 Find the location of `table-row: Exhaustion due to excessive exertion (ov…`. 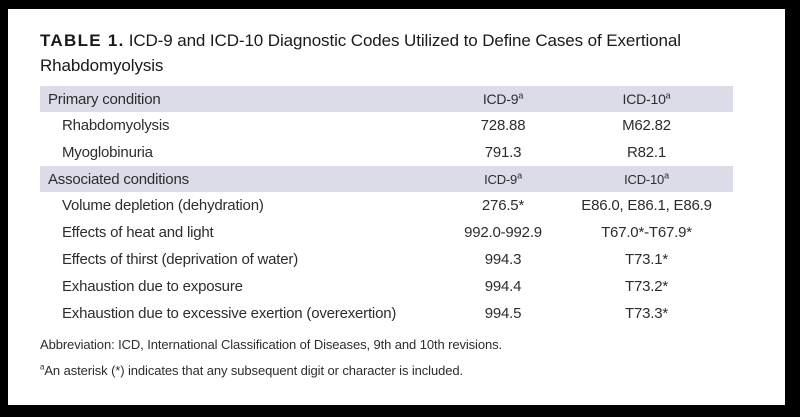

table-row: Exhaustion due to excessive exertion (ov… is located at coordinates (386, 313).